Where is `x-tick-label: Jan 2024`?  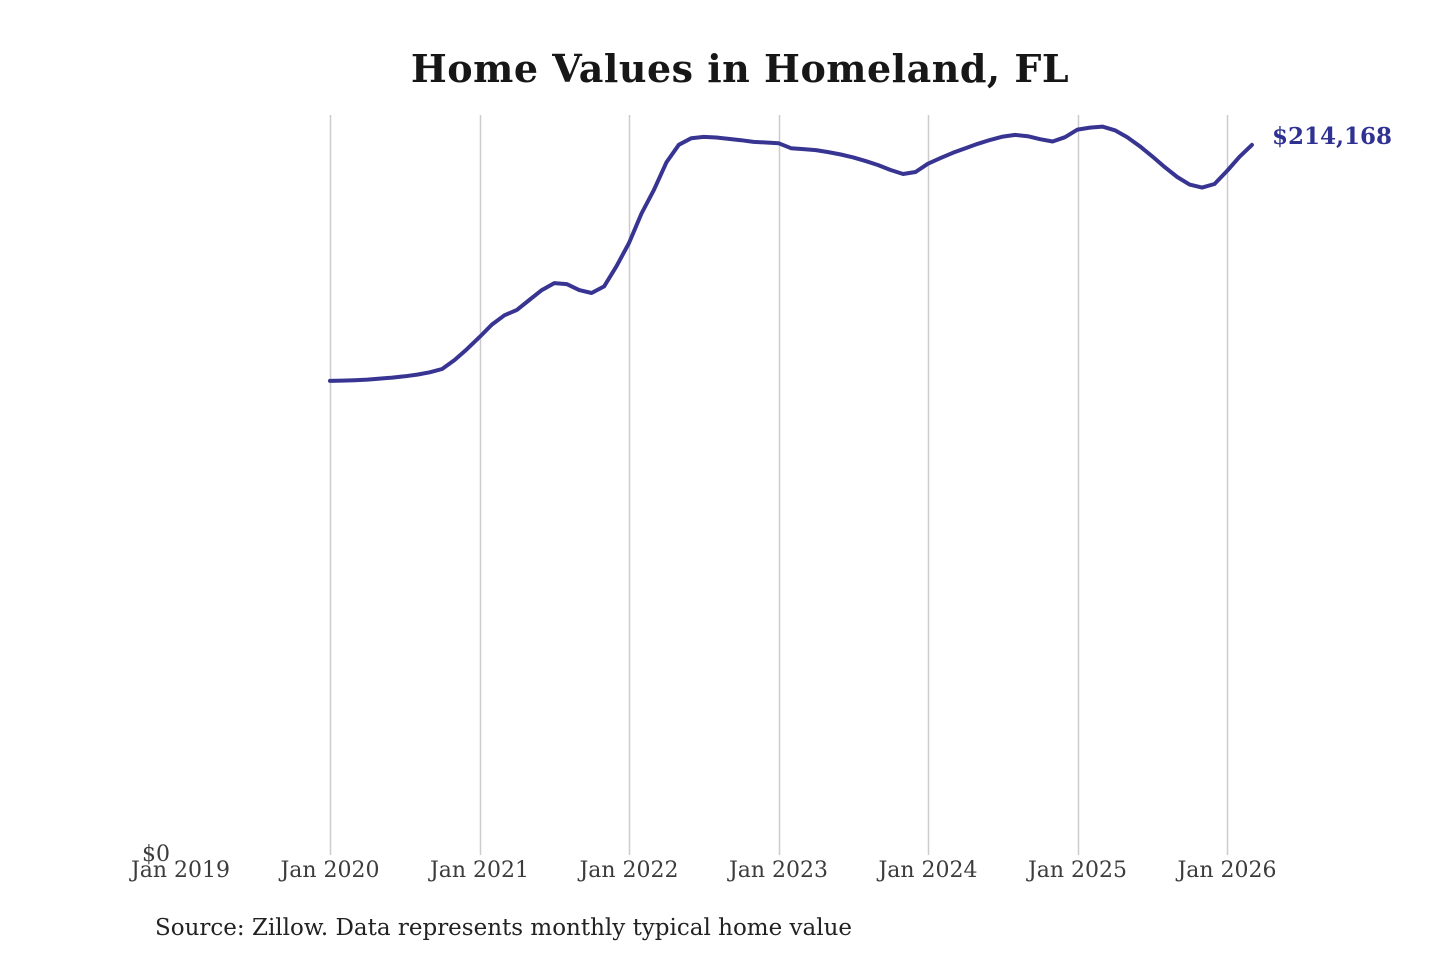
x-tick-label: Jan 2024 is located at coordinates (928, 870).